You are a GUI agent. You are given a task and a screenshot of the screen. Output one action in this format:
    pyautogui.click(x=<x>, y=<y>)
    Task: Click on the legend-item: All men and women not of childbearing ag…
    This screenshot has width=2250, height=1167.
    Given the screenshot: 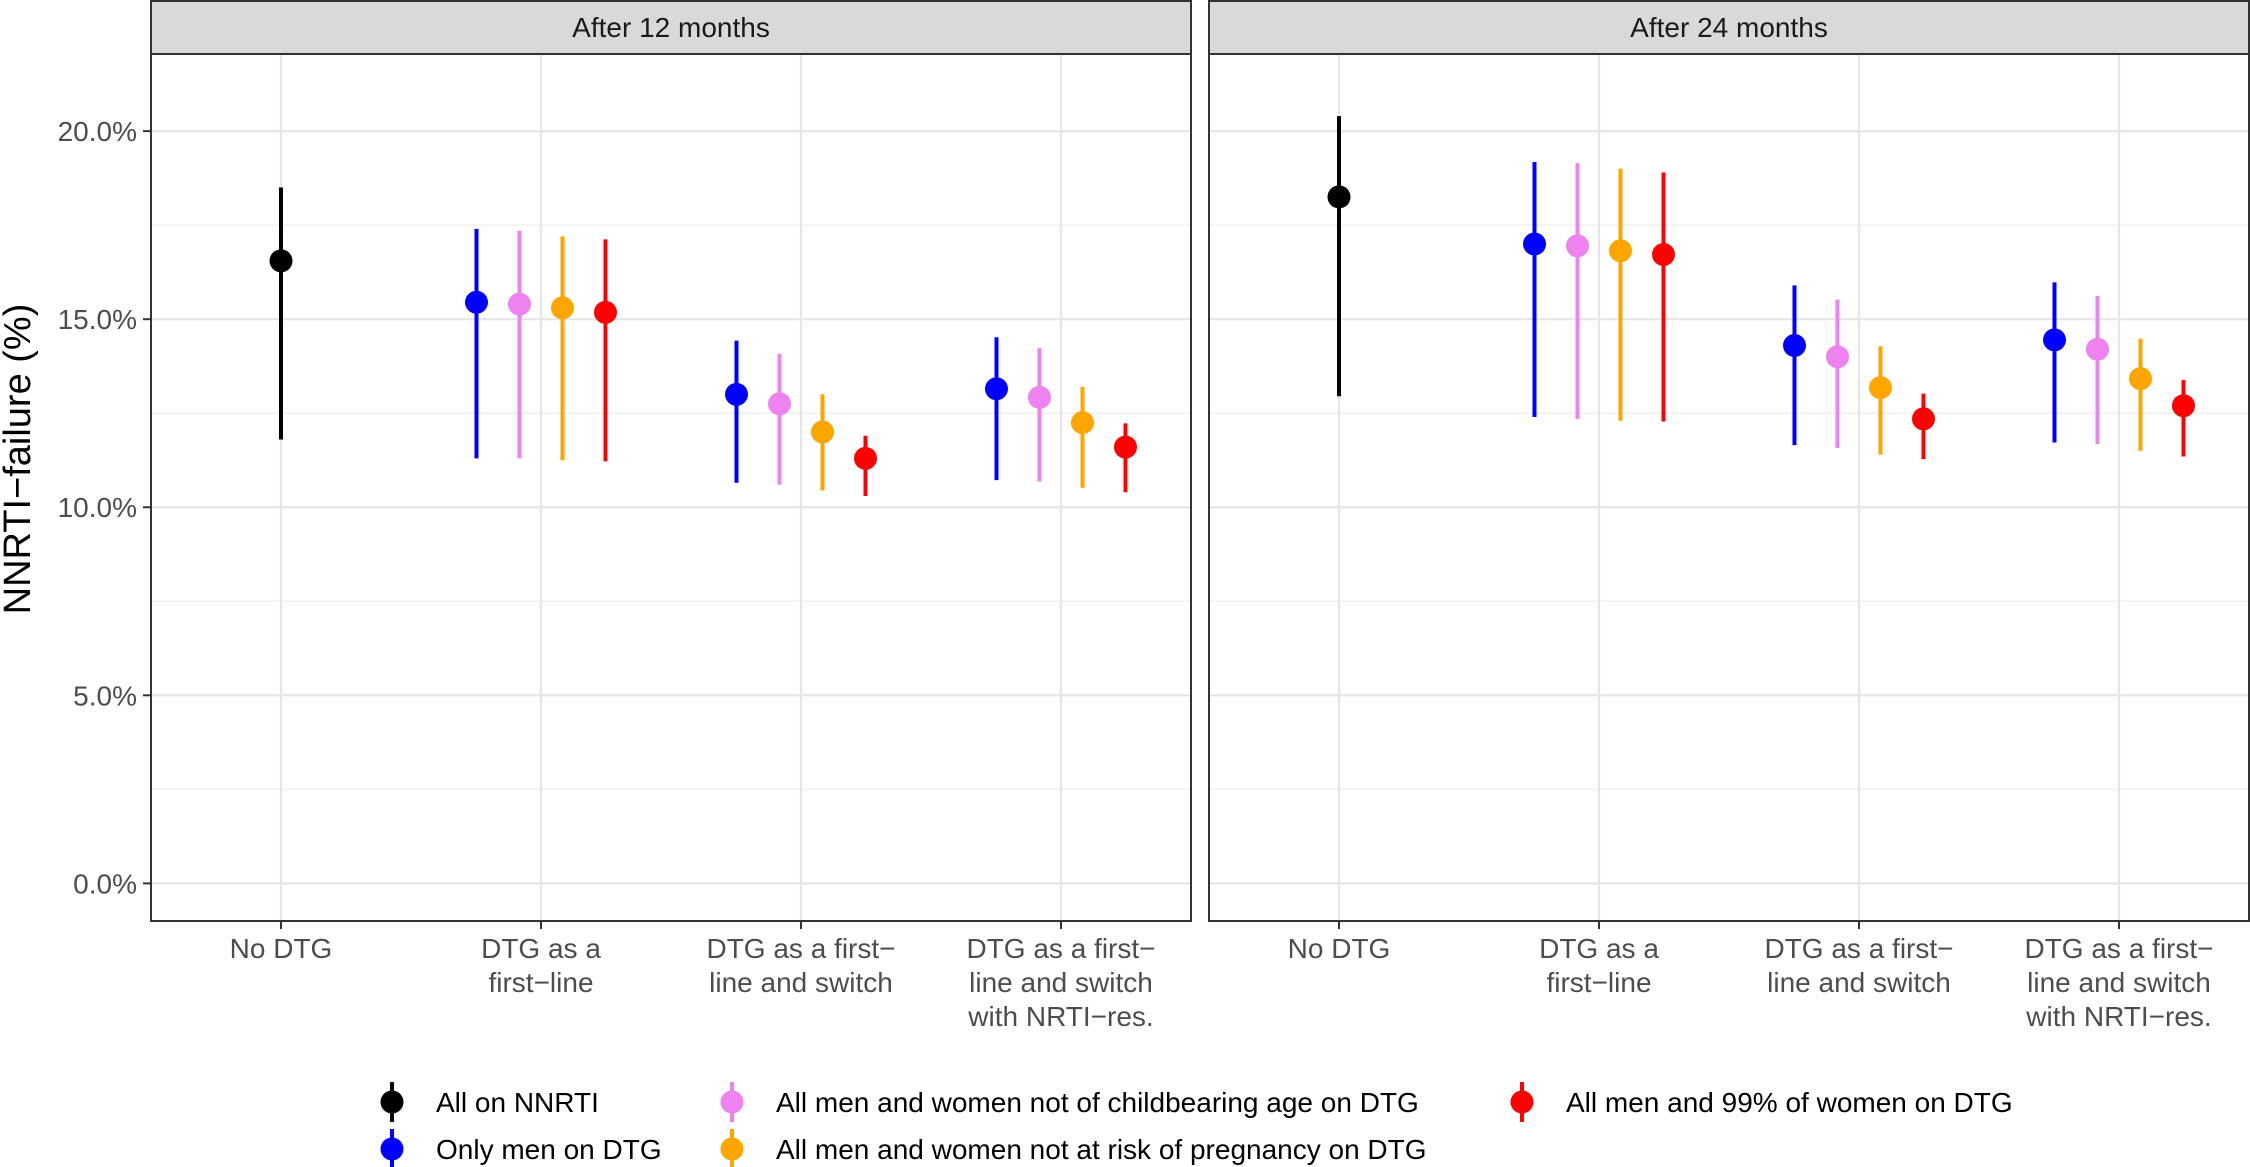 What is the action you would take?
    pyautogui.click(x=1069, y=1102)
    